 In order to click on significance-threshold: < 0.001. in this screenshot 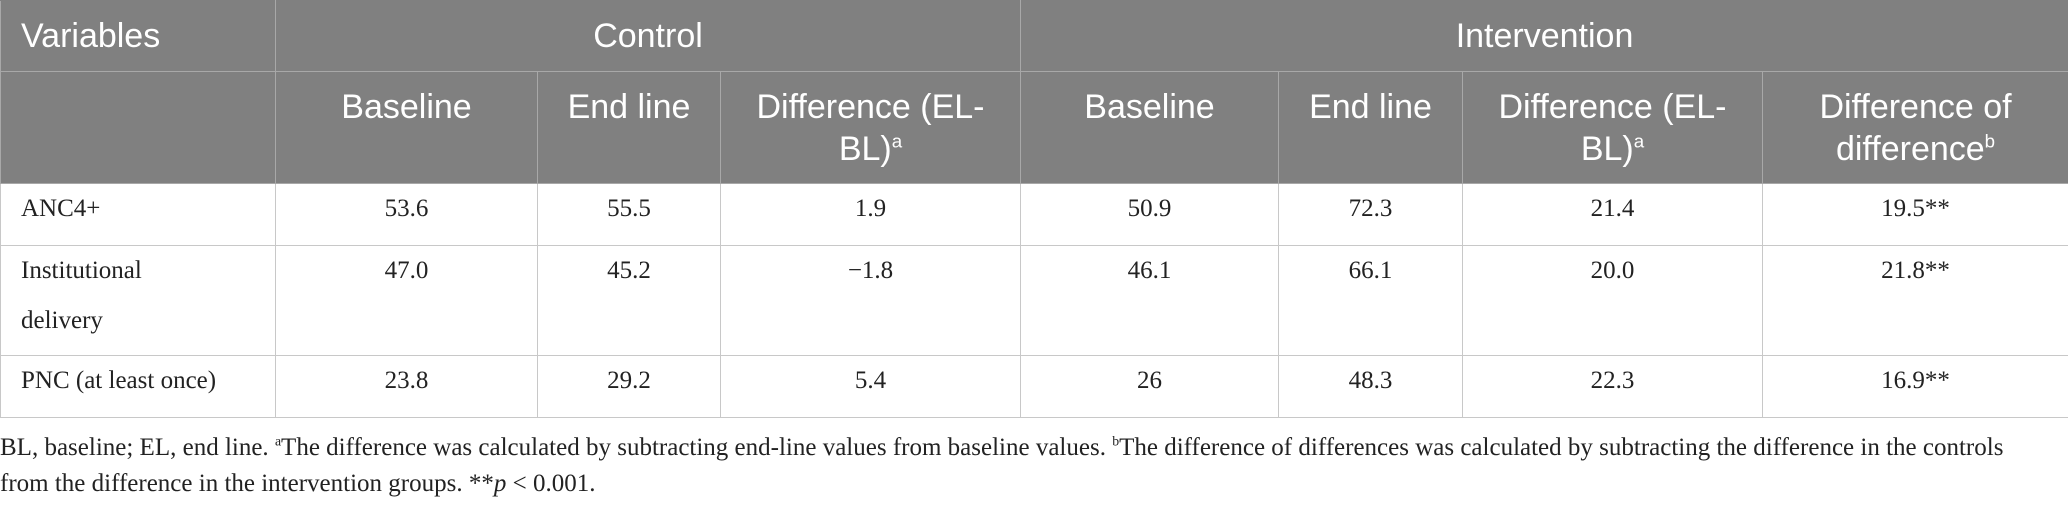, I will do `click(551, 483)`.